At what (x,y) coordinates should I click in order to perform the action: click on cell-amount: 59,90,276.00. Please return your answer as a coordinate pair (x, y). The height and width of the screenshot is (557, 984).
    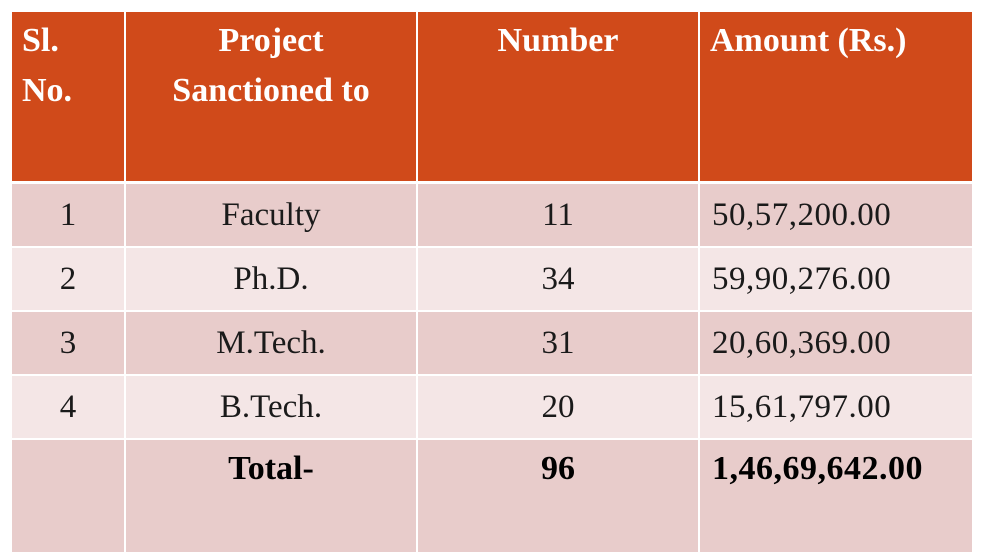
    Looking at the image, I should click on (835, 279).